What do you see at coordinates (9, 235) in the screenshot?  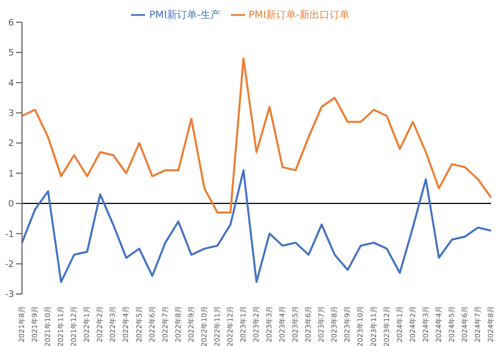 I see `y-tick-label: -1` at bounding box center [9, 235].